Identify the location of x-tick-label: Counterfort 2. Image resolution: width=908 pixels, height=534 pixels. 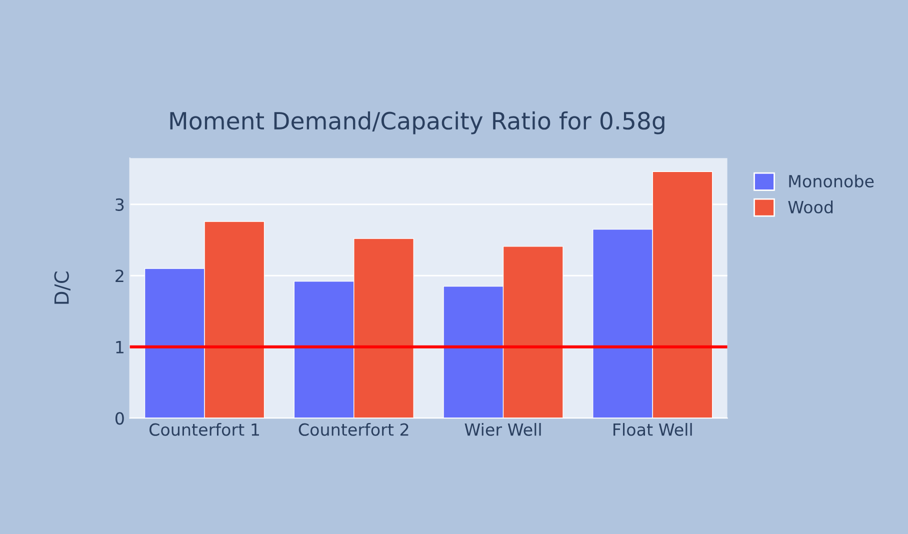
(353, 429).